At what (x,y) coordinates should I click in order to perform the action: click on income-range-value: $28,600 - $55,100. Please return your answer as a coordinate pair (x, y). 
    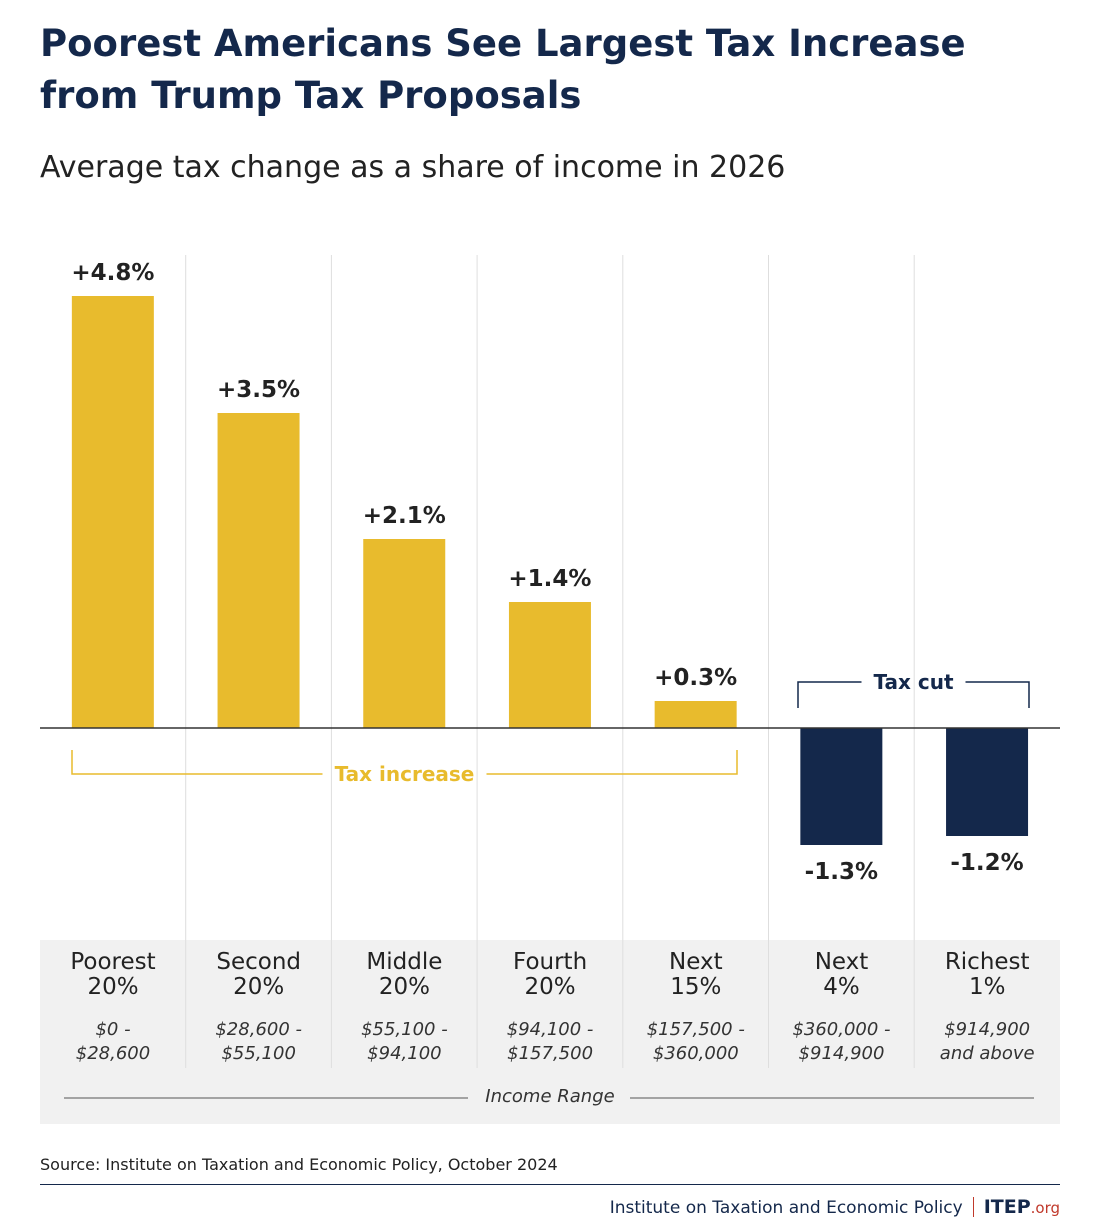
    Looking at the image, I should click on (259, 1041).